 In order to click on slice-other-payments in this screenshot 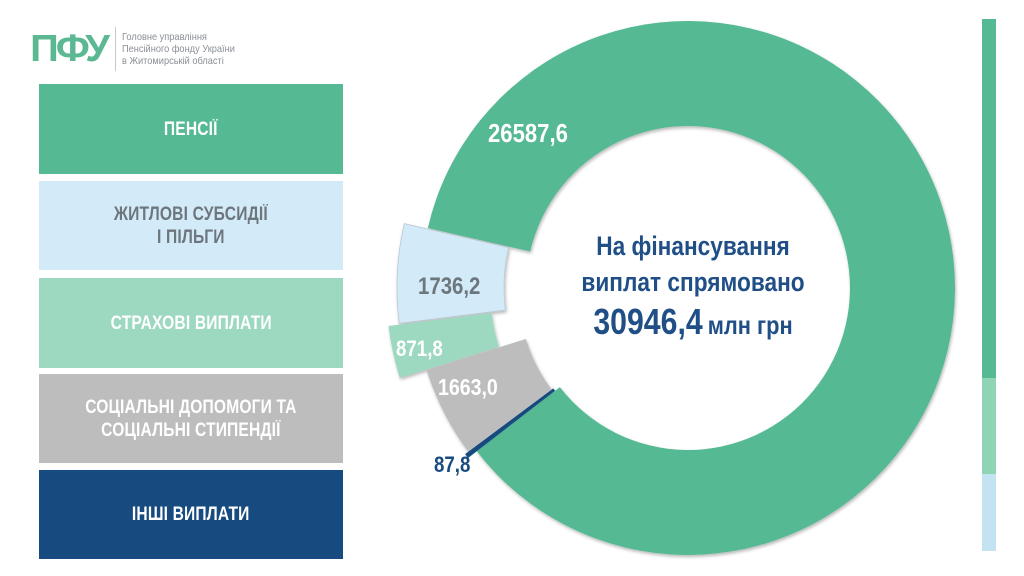, I will do `click(510, 423)`.